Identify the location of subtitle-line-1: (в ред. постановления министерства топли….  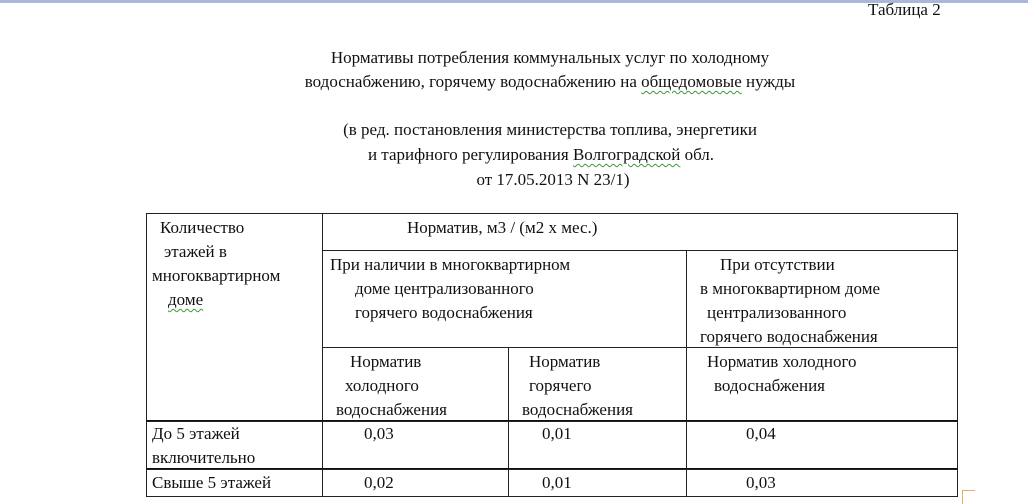
(550, 129).